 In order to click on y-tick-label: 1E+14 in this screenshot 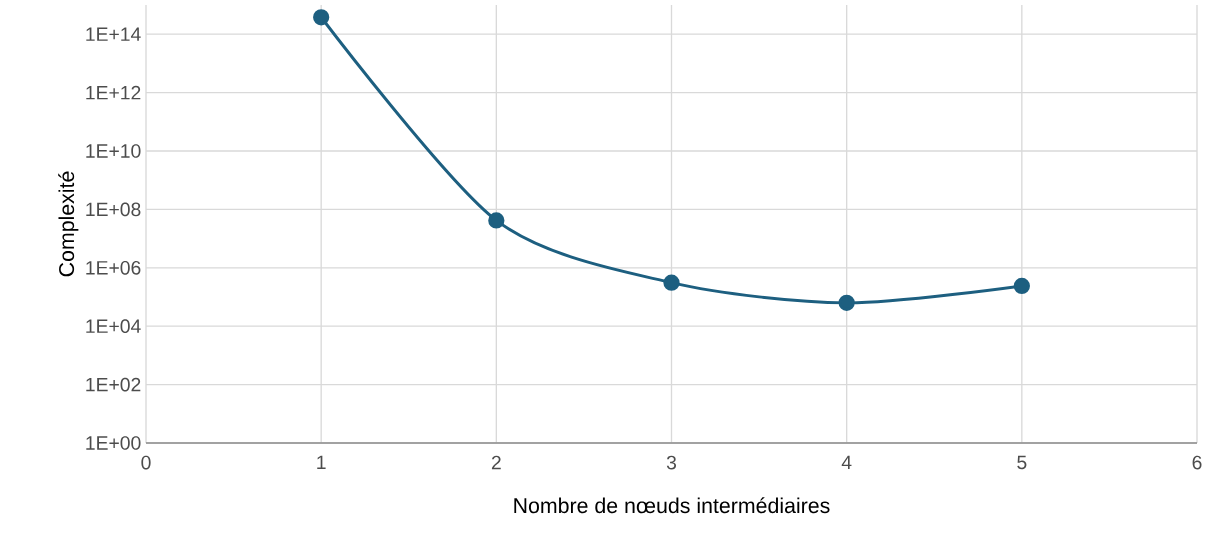, I will do `click(113, 34)`.